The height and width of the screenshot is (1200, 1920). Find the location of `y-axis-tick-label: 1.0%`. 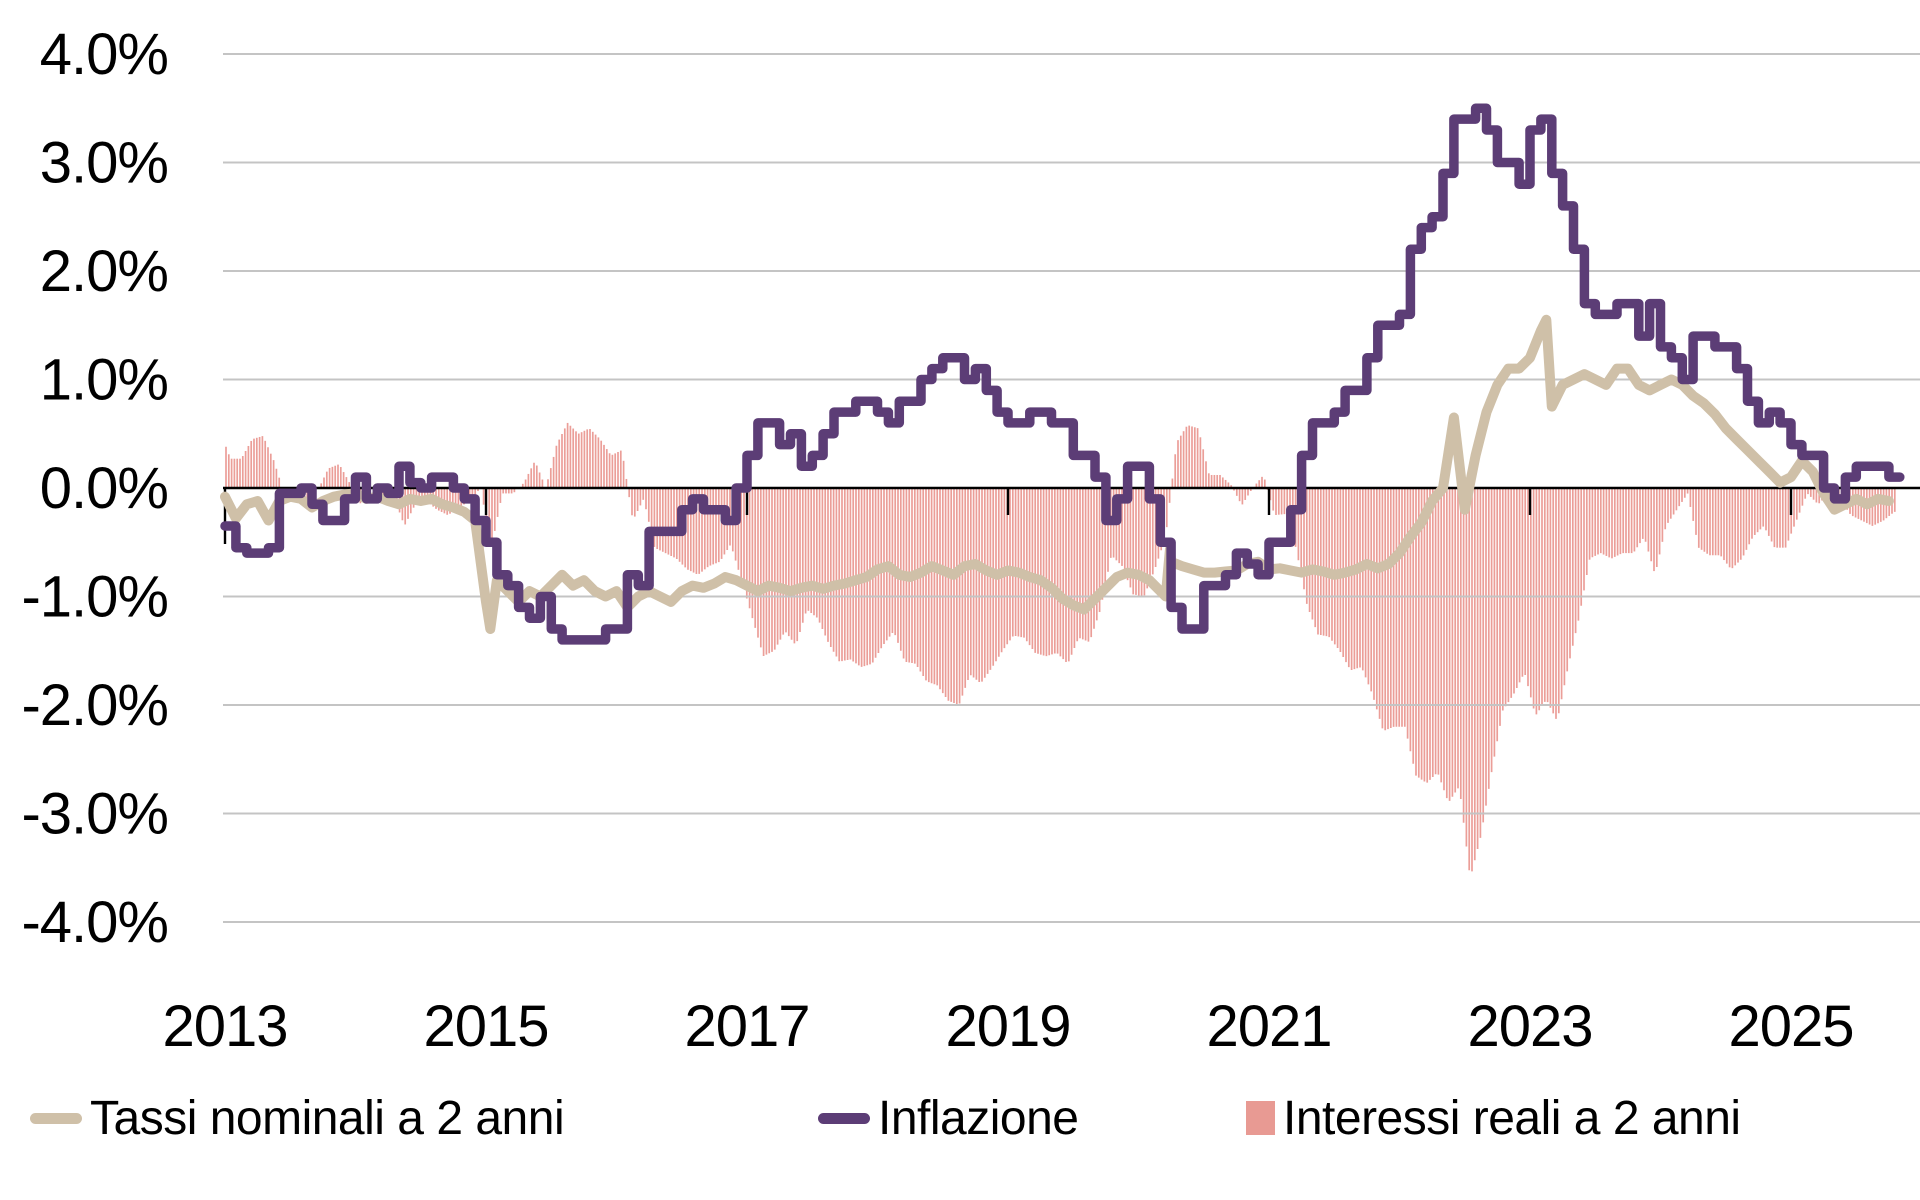

y-axis-tick-label: 1.0% is located at coordinates (104, 380).